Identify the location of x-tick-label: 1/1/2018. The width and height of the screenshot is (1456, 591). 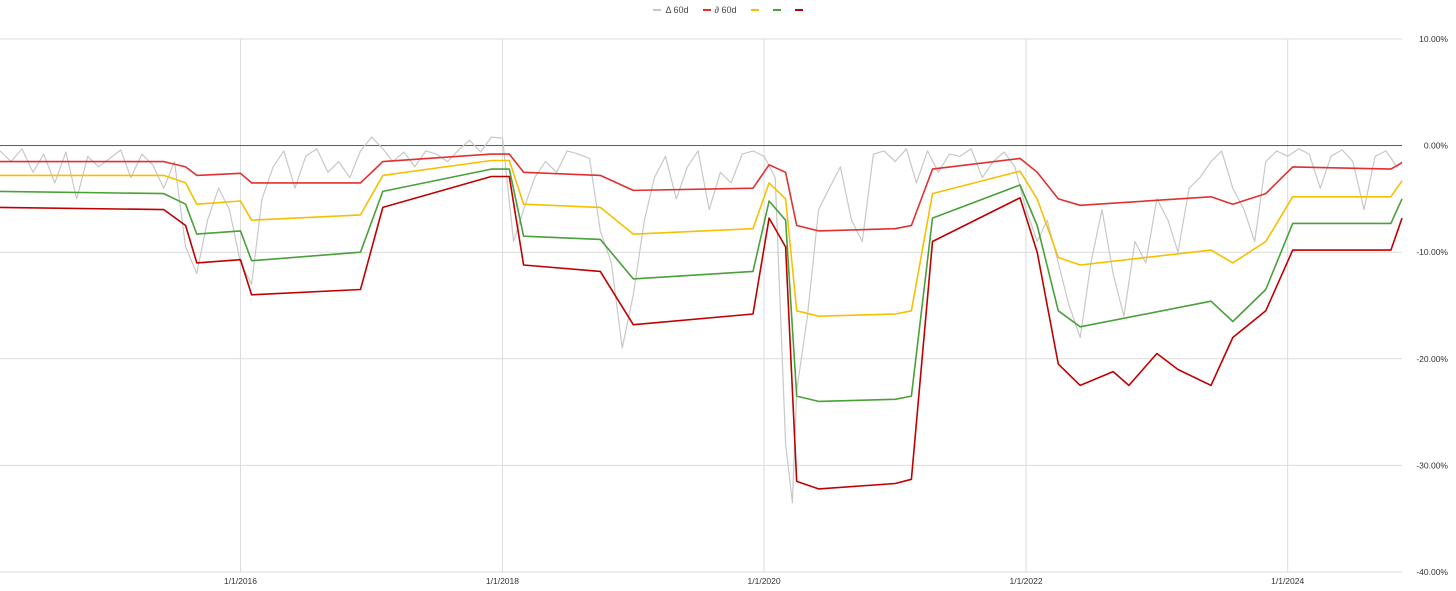
(502, 581).